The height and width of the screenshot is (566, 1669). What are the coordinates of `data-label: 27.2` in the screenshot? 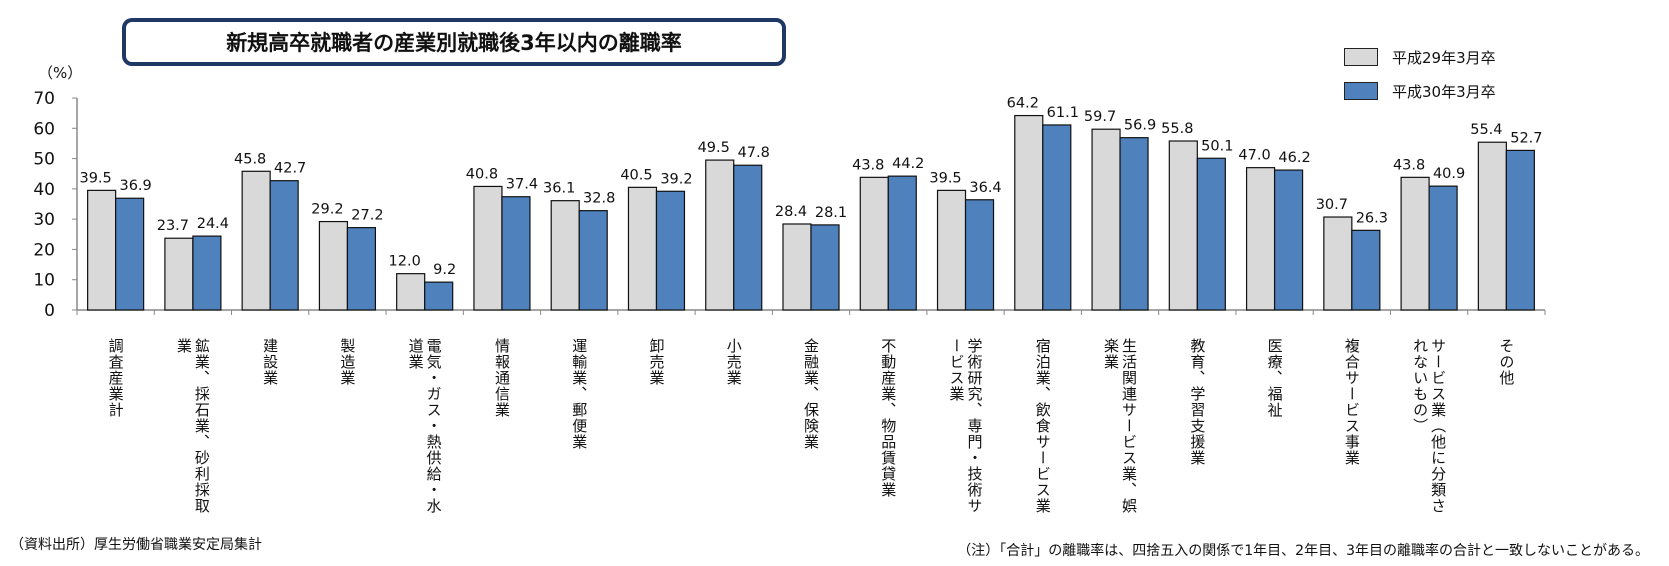 It's located at (367, 216).